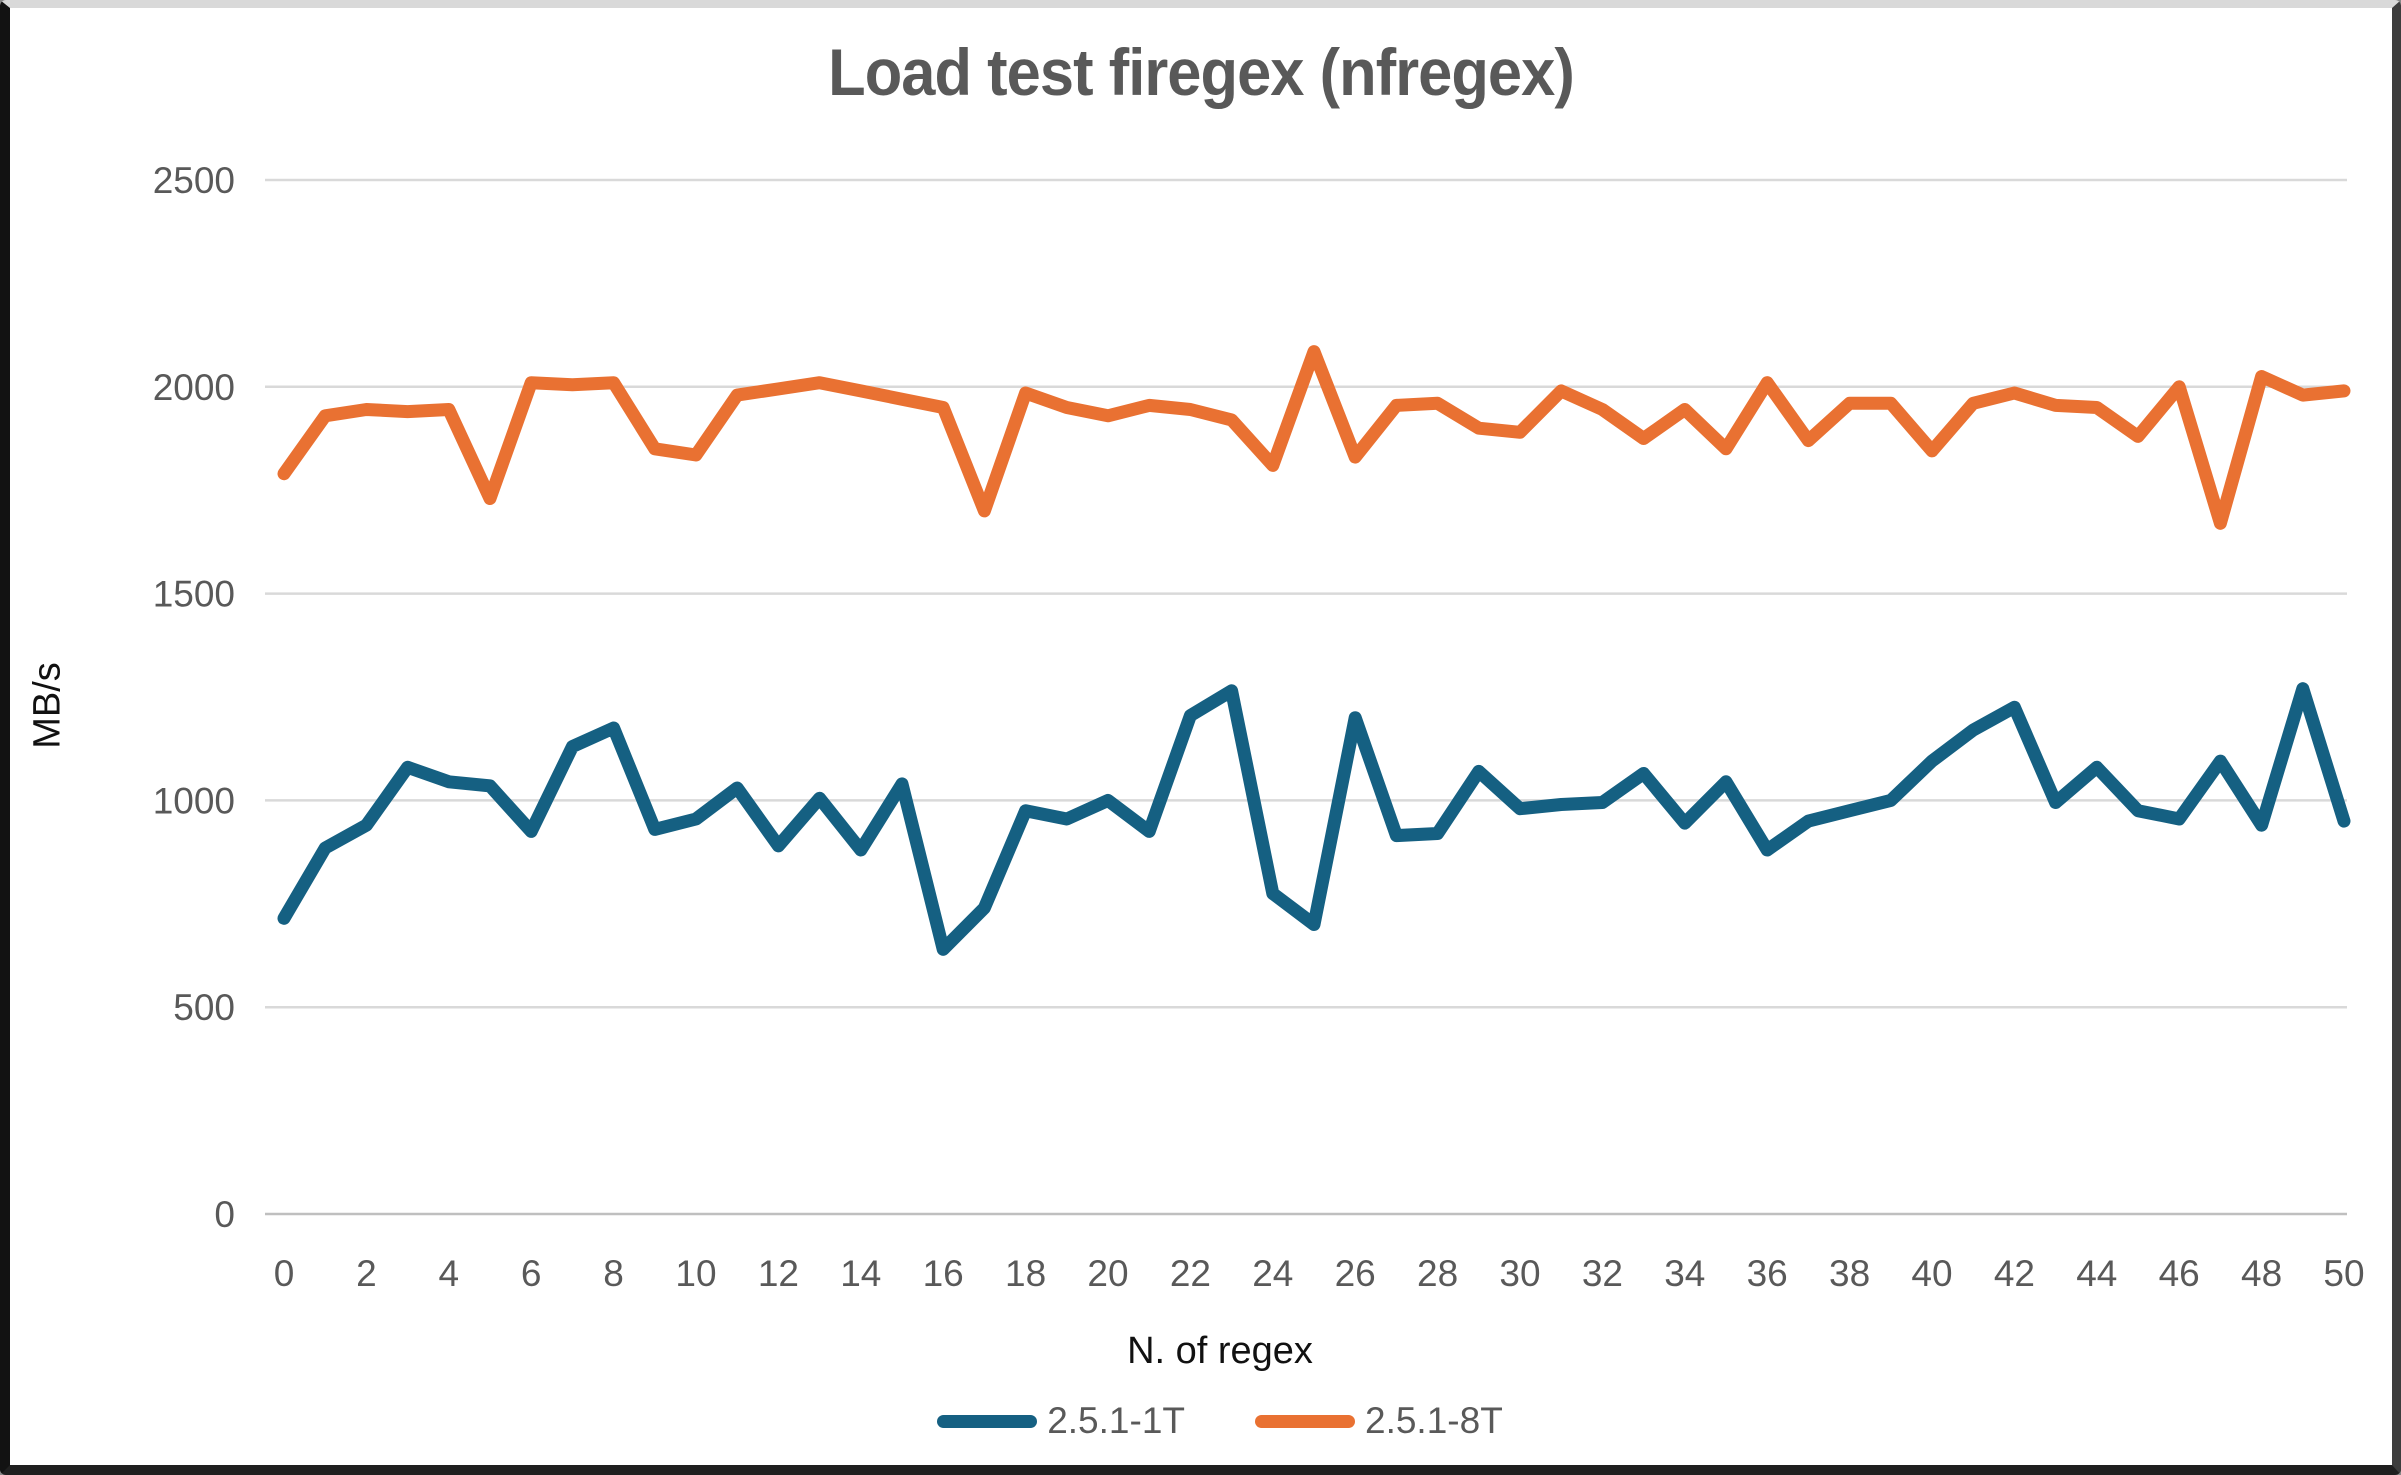 This screenshot has height=1475, width=2401. I want to click on chart-title: Load test firegex (nfregex), so click(1201, 72).